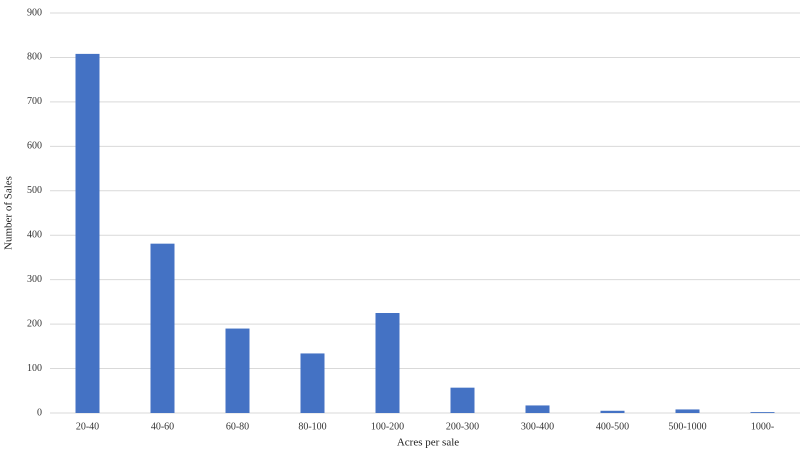 The width and height of the screenshot is (800, 453). Describe the element at coordinates (612, 426) in the screenshot. I see `x-tick-label: 400-500` at that location.